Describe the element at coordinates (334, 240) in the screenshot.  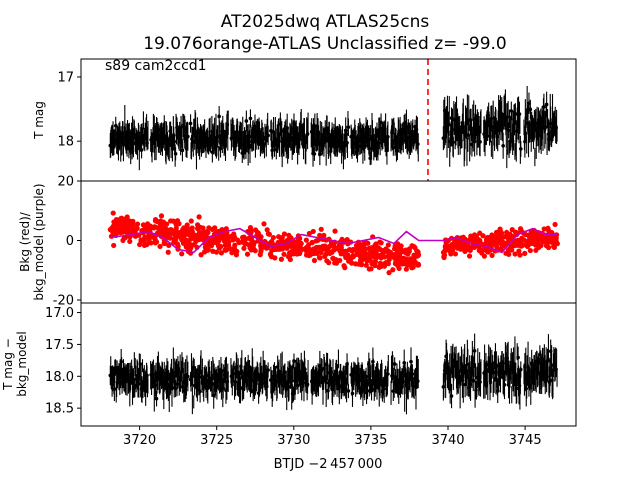
I see `bkg-model-line` at that location.